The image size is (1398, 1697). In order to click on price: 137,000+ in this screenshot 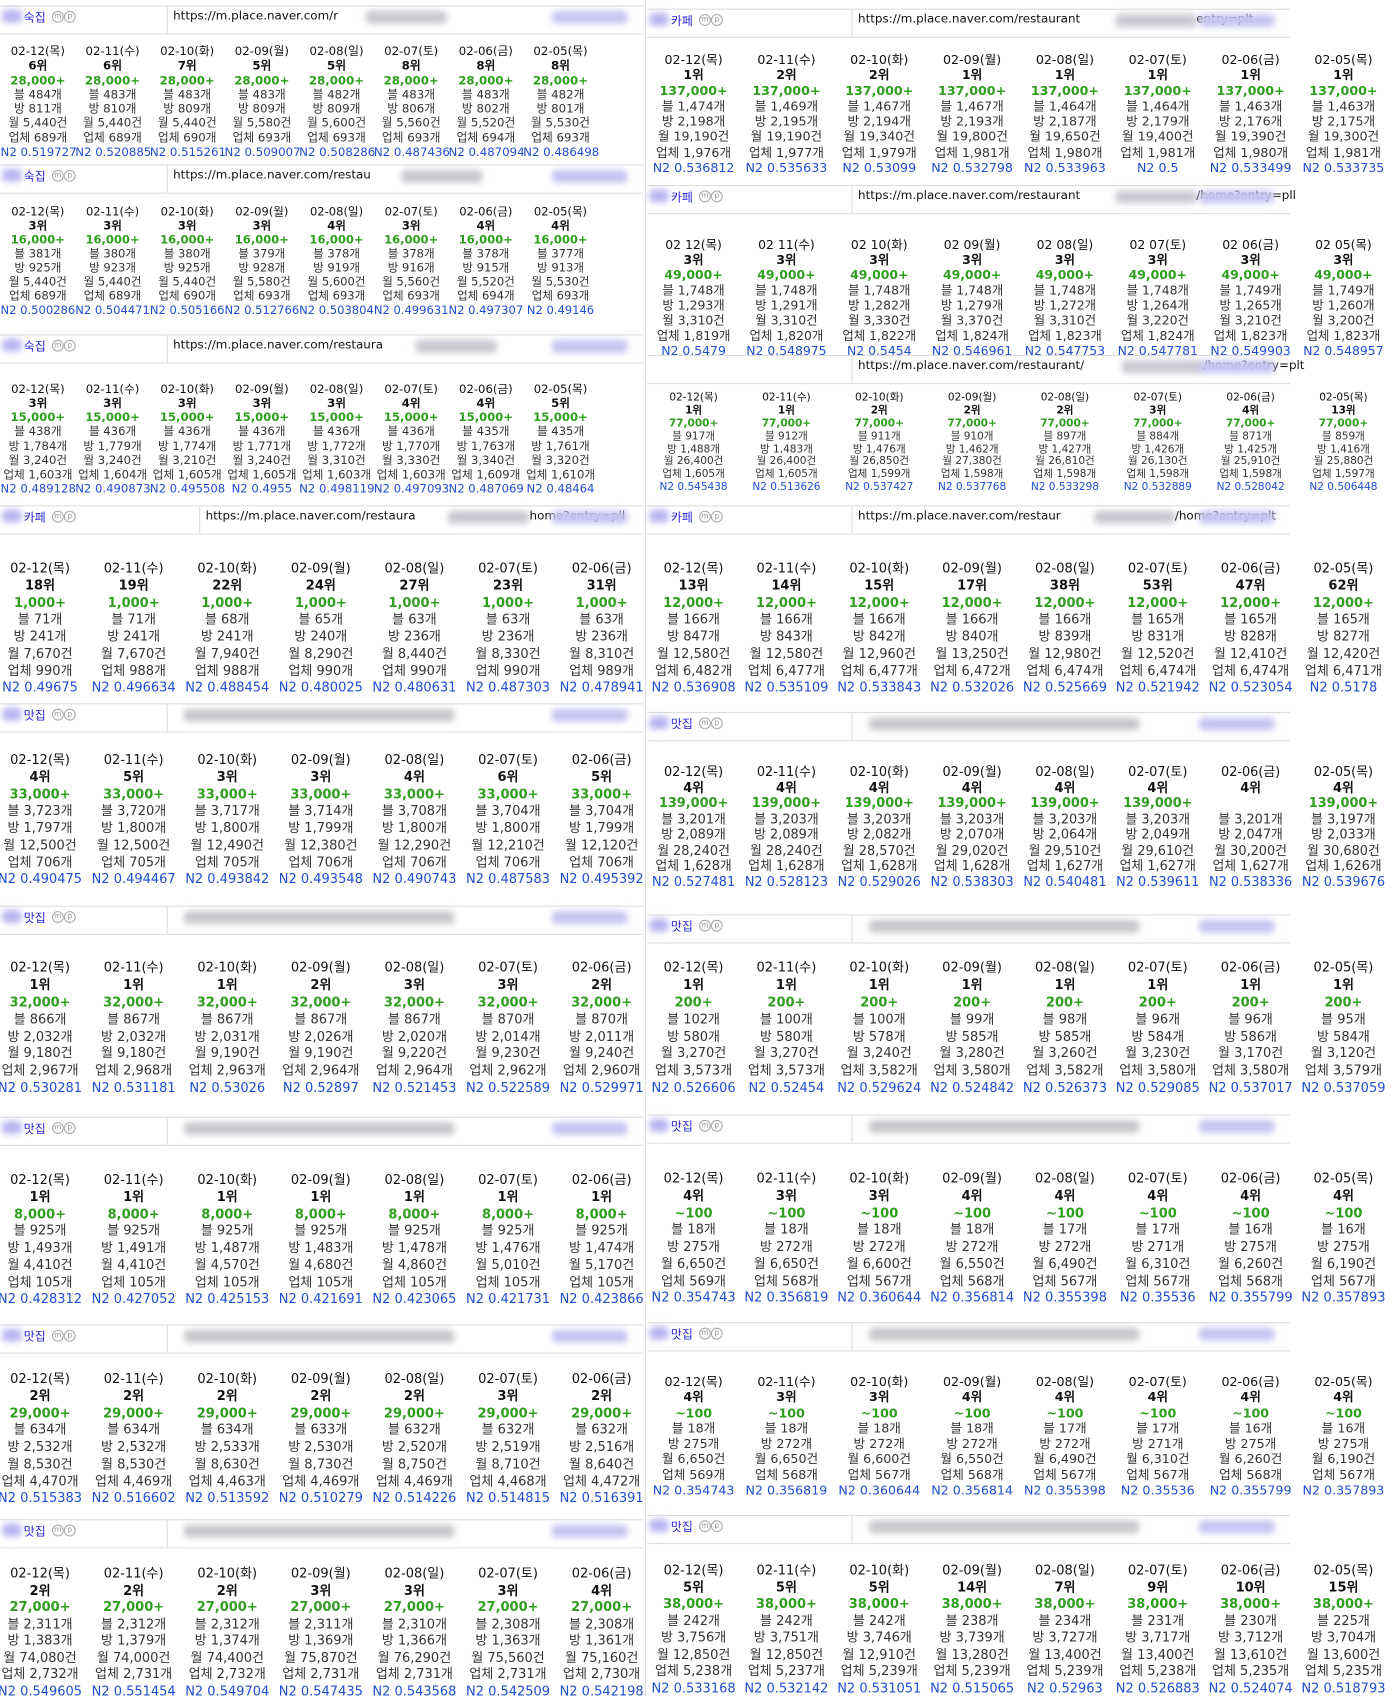, I will do `click(1250, 90)`.